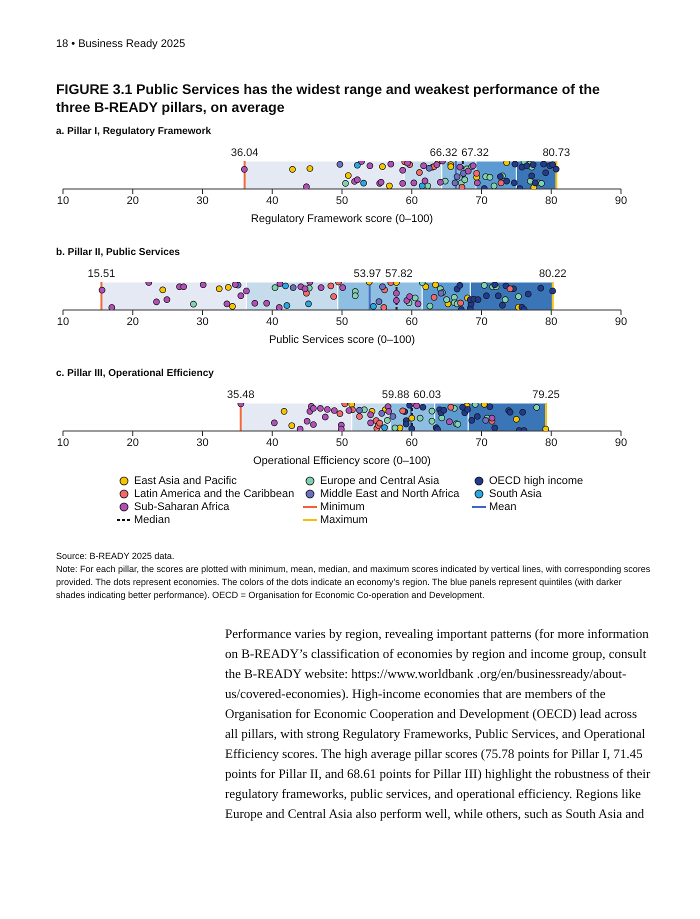 Image resolution: width=700 pixels, height=919 pixels. Describe the element at coordinates (380, 481) in the screenshot. I see `legend-label: Europe and Central Asia` at that location.